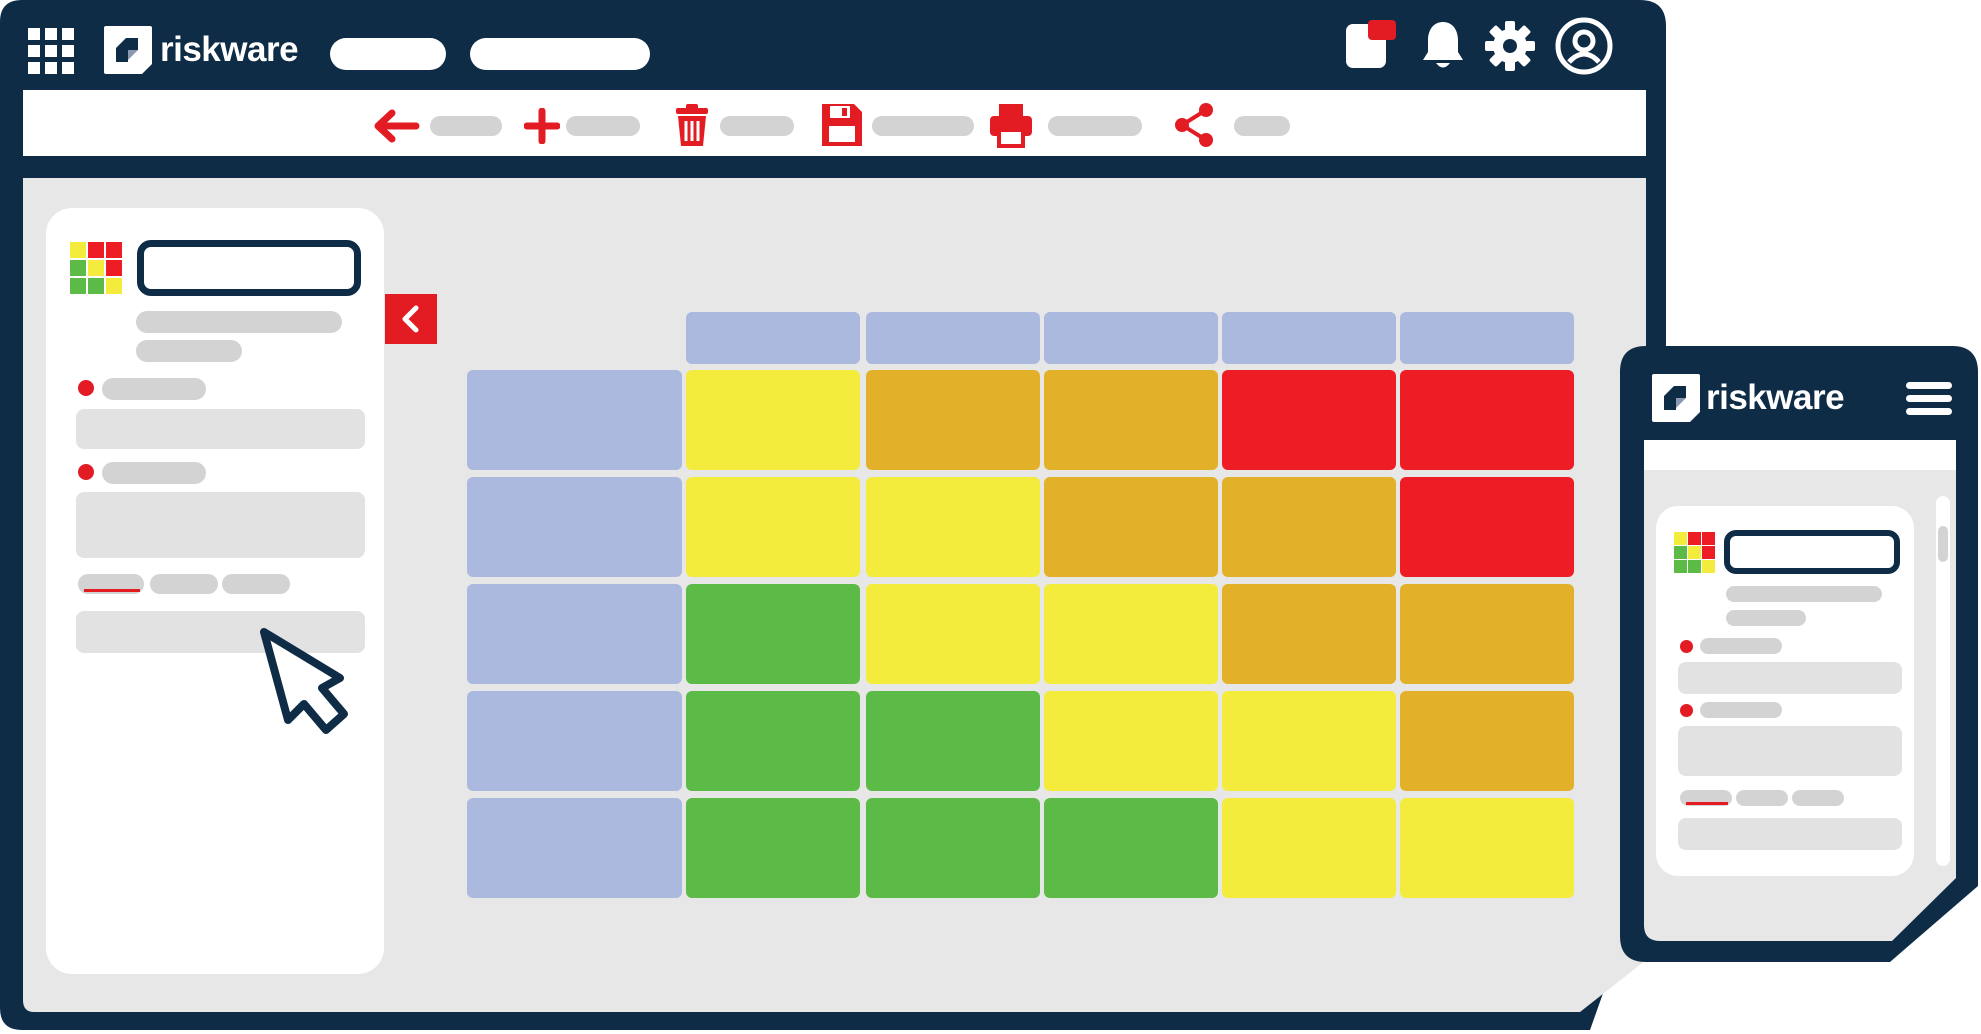  Describe the element at coordinates (542, 126) in the screenshot. I see `add-icon` at that location.